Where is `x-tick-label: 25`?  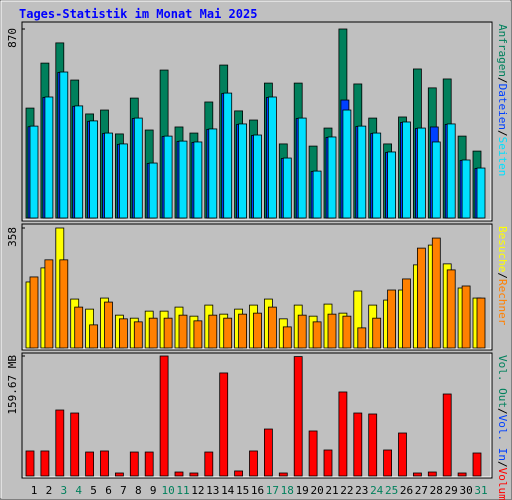
x-tick-label: 25 is located at coordinates (391, 490).